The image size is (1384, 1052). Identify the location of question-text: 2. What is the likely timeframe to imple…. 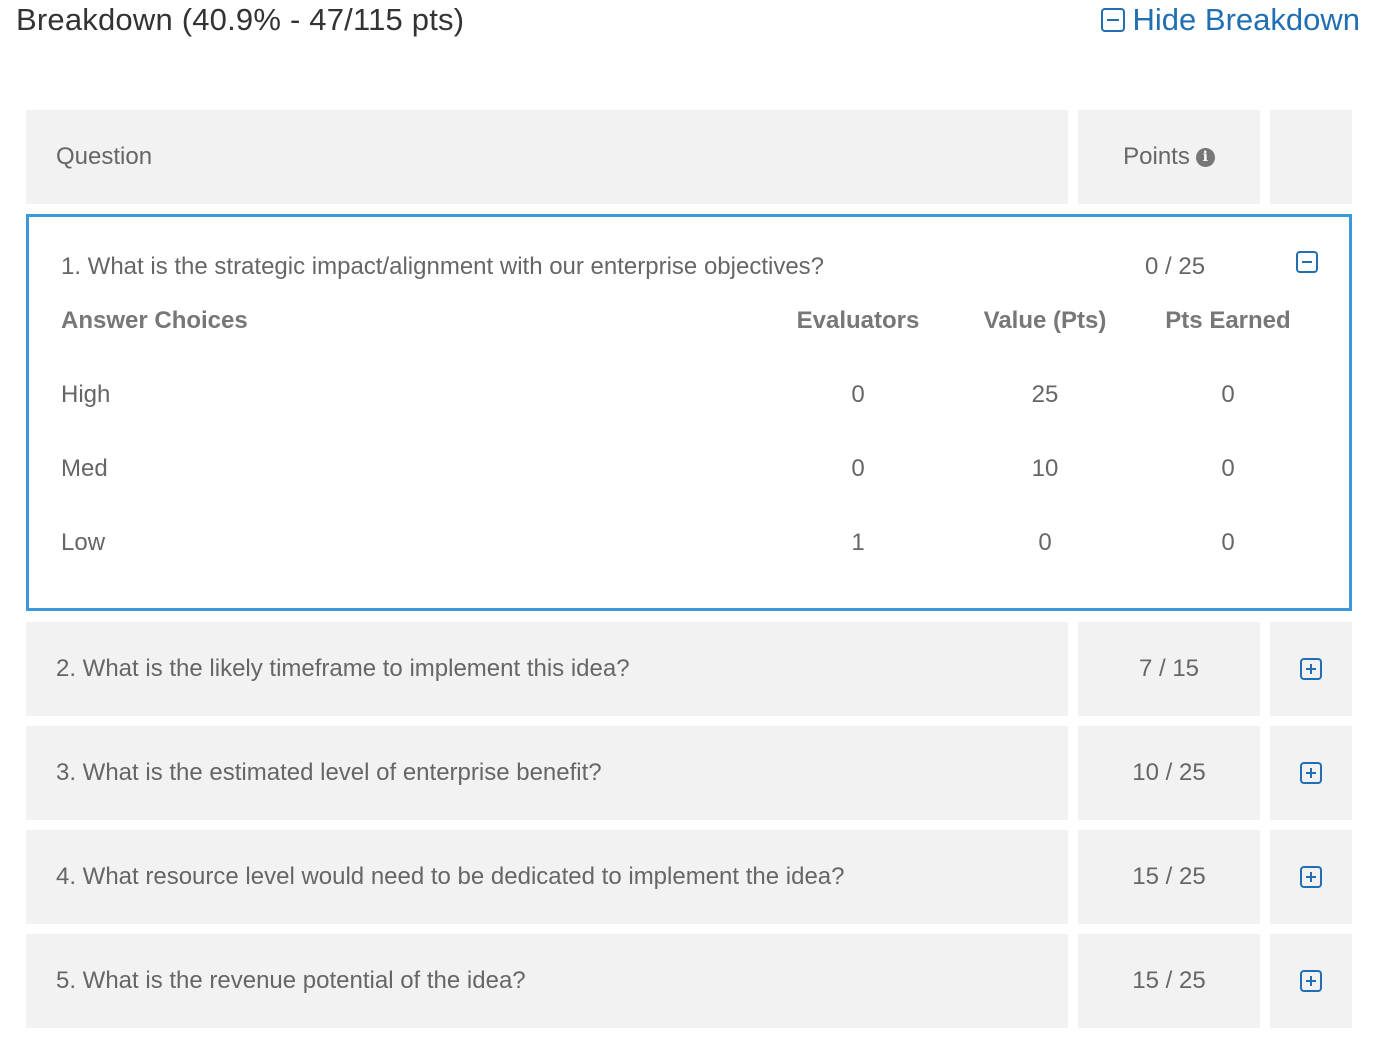
(343, 668).